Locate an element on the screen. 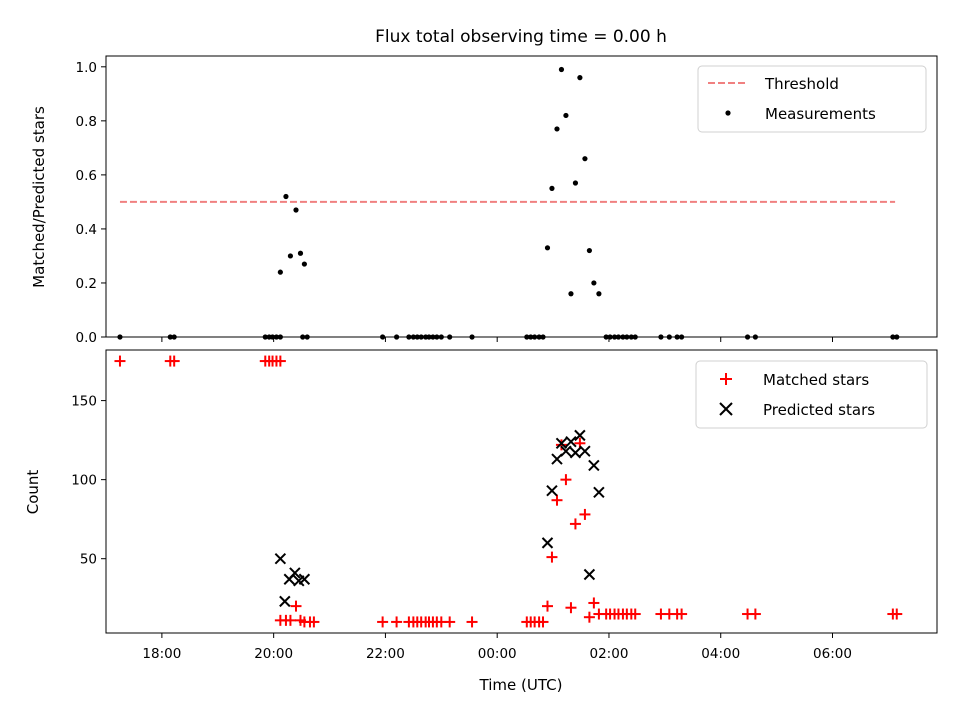 The width and height of the screenshot is (960, 720). ratio-y-tick-label: 0.0 is located at coordinates (86, 338).